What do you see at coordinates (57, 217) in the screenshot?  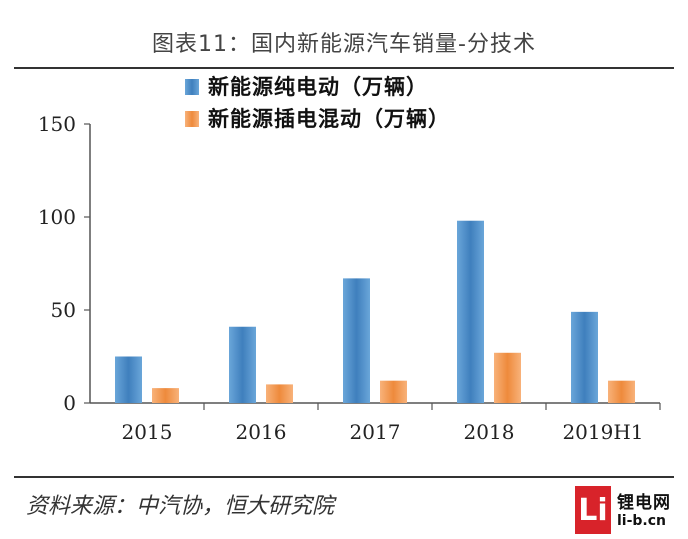 I see `y-tick-label: 100` at bounding box center [57, 217].